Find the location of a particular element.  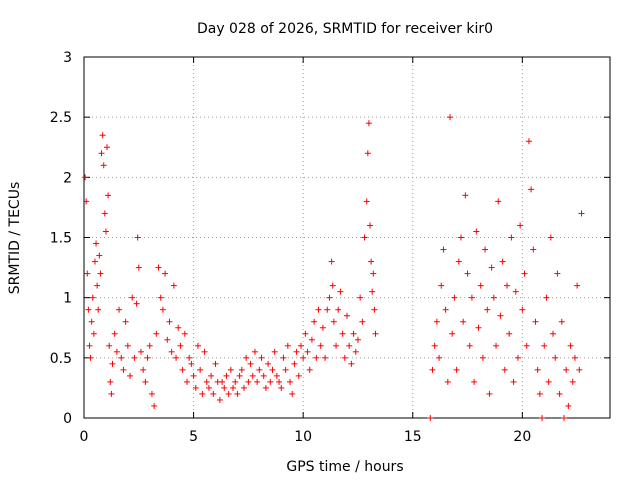

y-tick-label: 0 is located at coordinates (67, 419).